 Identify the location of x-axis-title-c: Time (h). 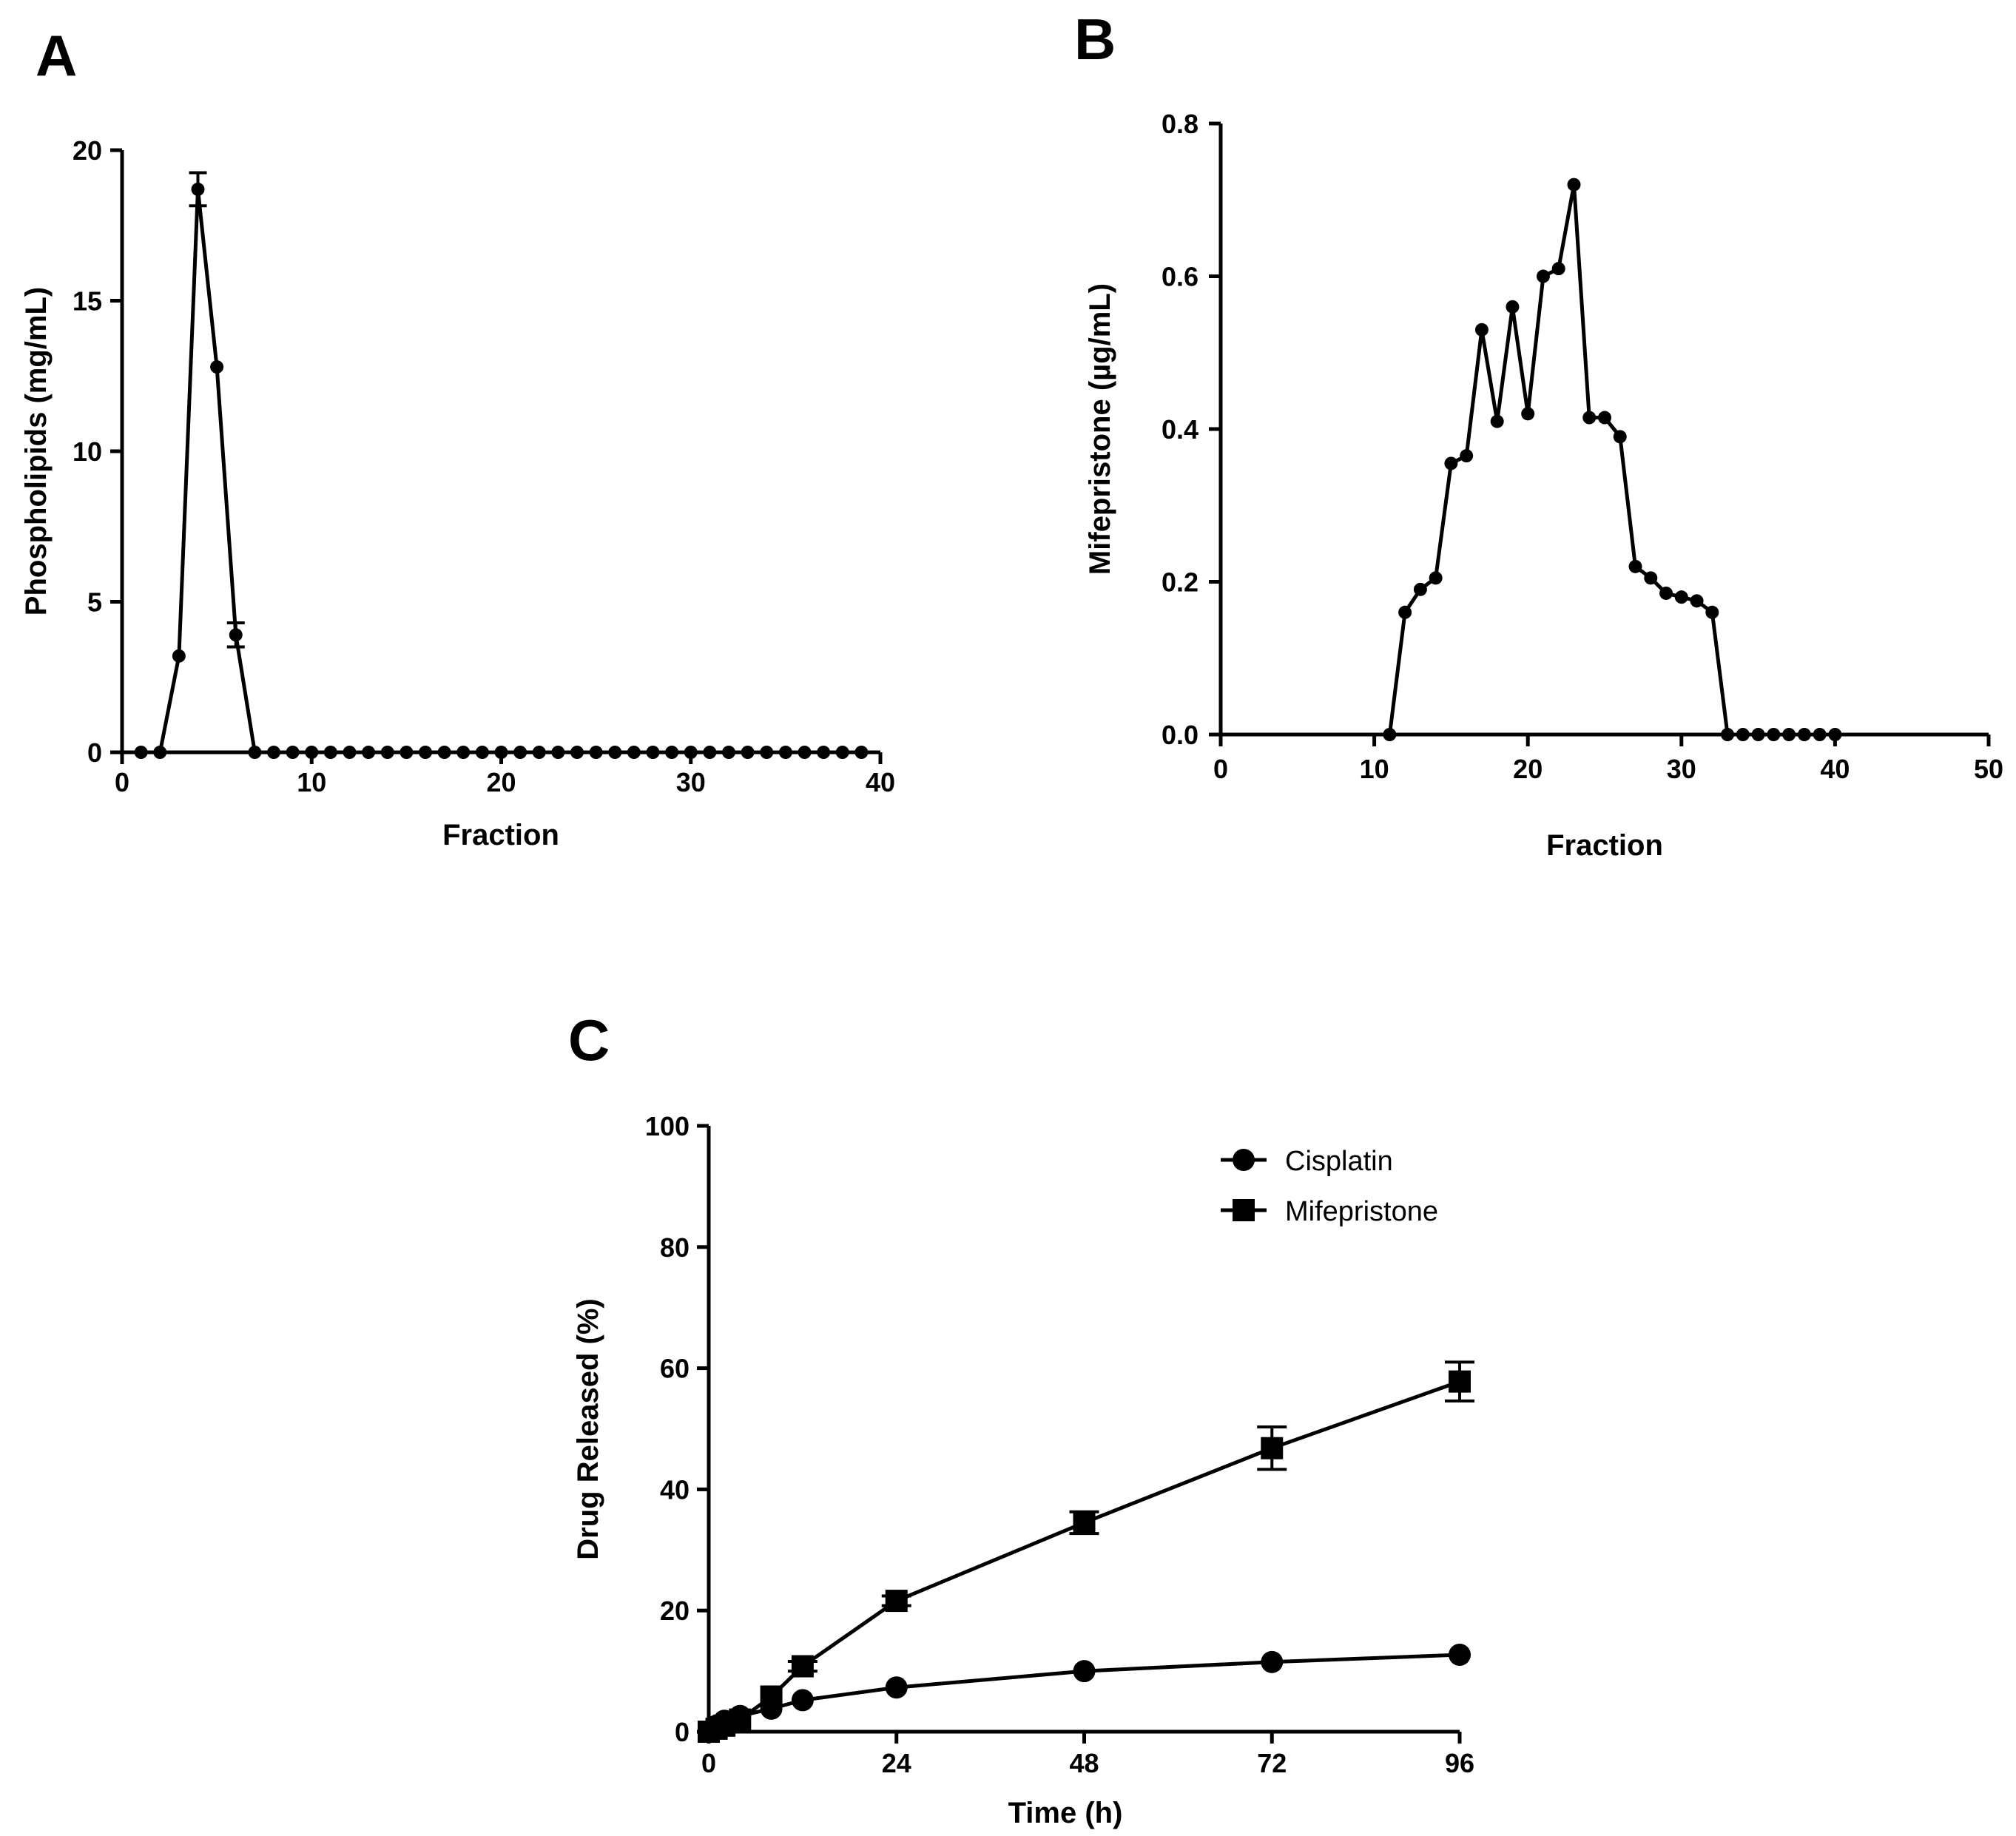
(1065, 1813).